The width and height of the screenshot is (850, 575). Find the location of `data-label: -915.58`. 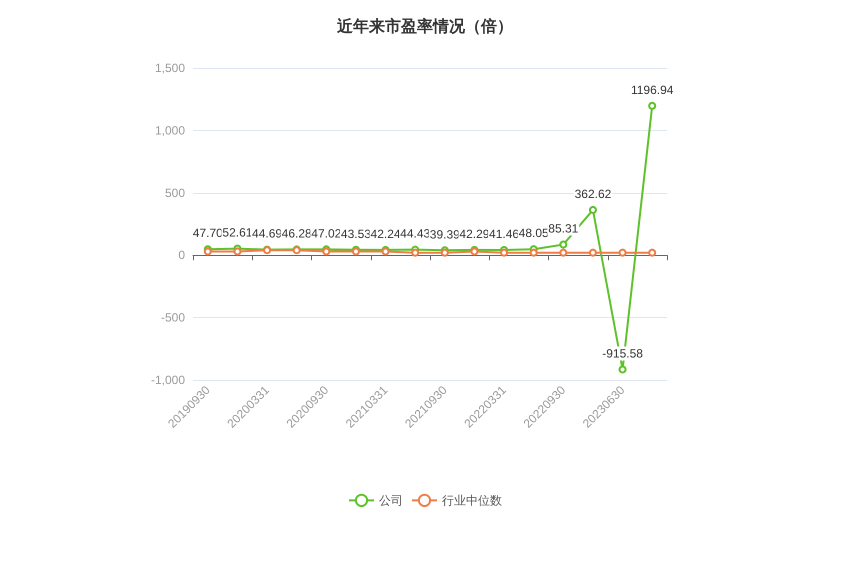

data-label: -915.58 is located at coordinates (623, 353).